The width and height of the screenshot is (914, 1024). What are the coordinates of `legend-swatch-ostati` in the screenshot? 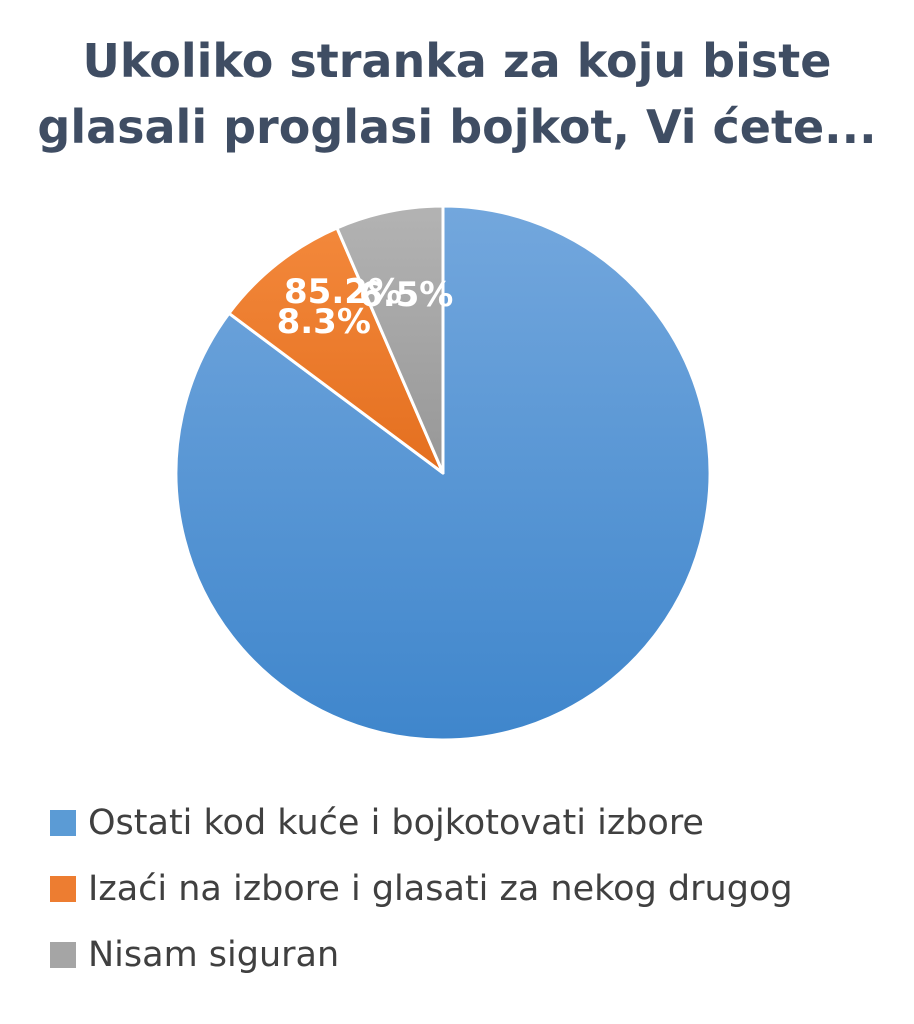 It's located at (63, 823).